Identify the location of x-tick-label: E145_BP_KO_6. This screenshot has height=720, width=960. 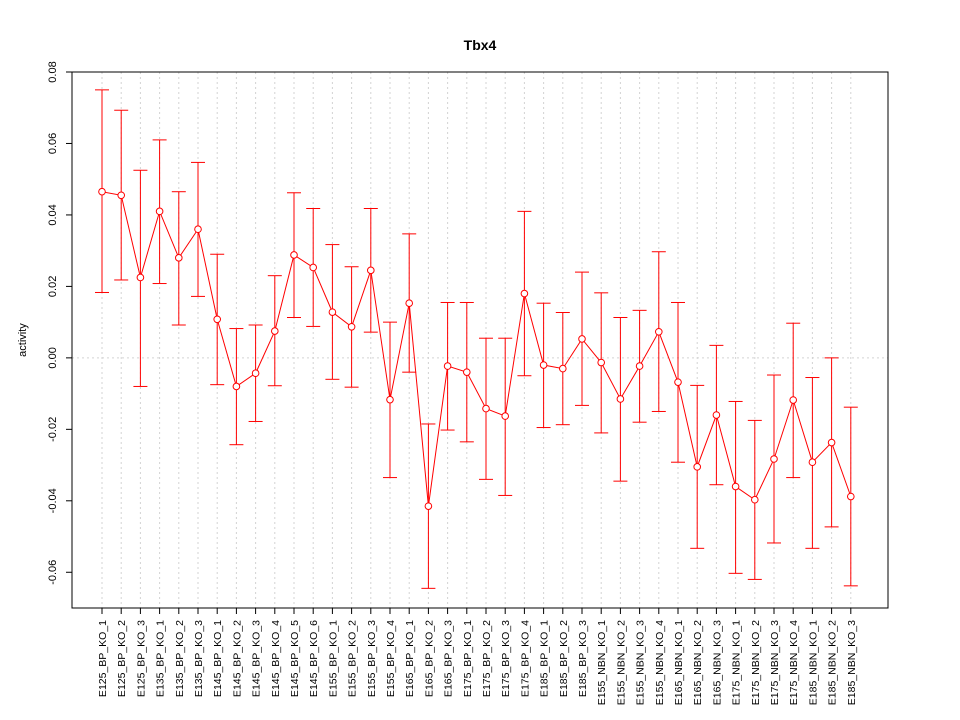
(314, 658).